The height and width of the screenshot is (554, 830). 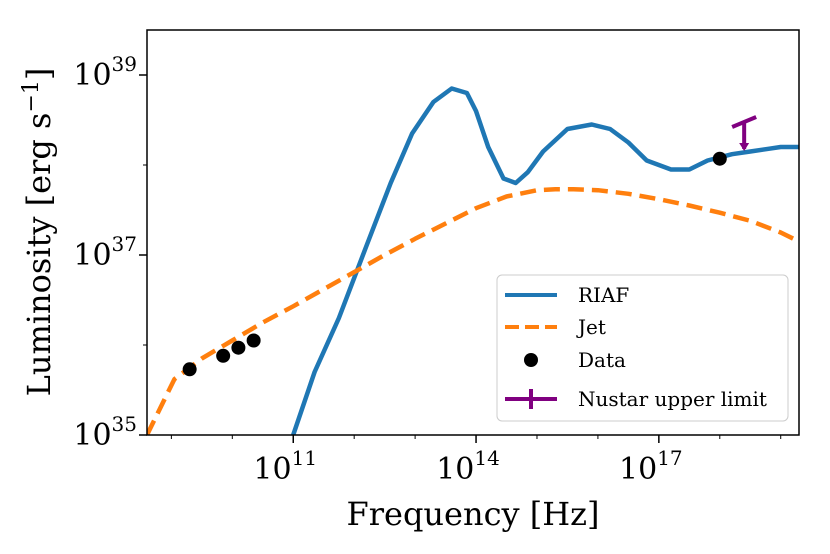 What do you see at coordinates (744, 133) in the screenshot?
I see `nustar-upper-limit-marker` at bounding box center [744, 133].